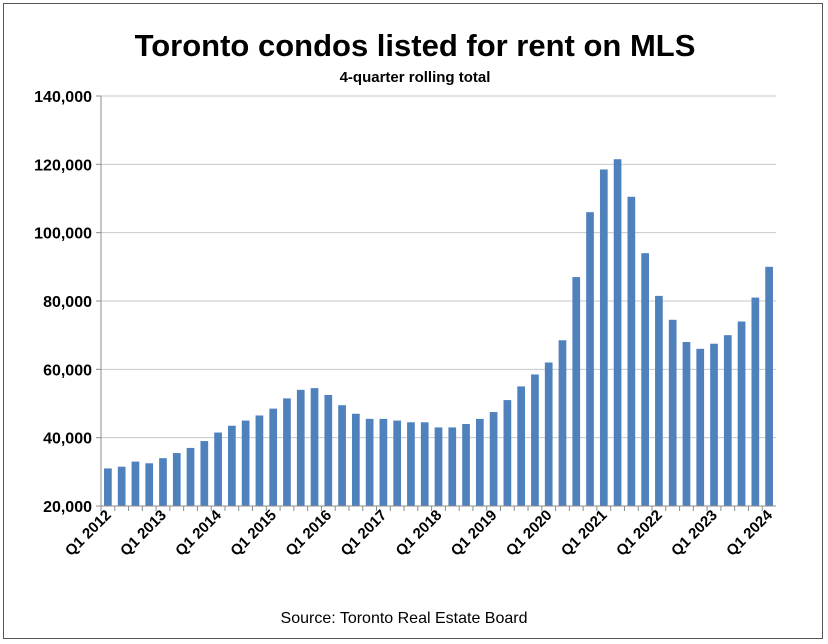  What do you see at coordinates (67, 507) in the screenshot?
I see `y-tick-label: 20,000` at bounding box center [67, 507].